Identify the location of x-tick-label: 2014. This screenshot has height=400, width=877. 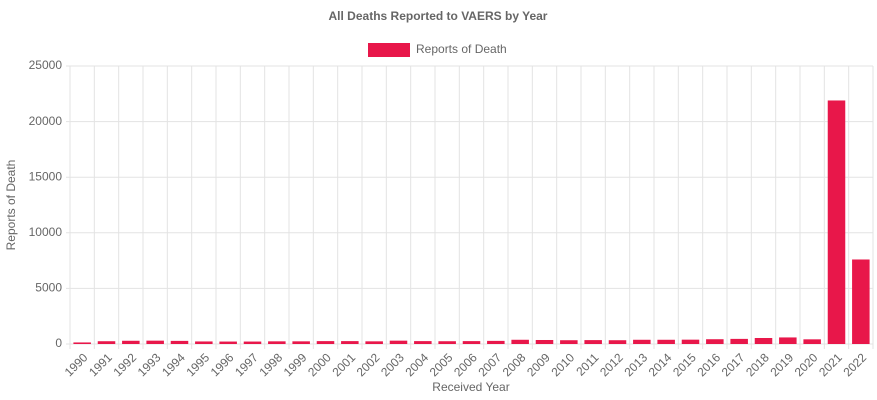
(660, 364).